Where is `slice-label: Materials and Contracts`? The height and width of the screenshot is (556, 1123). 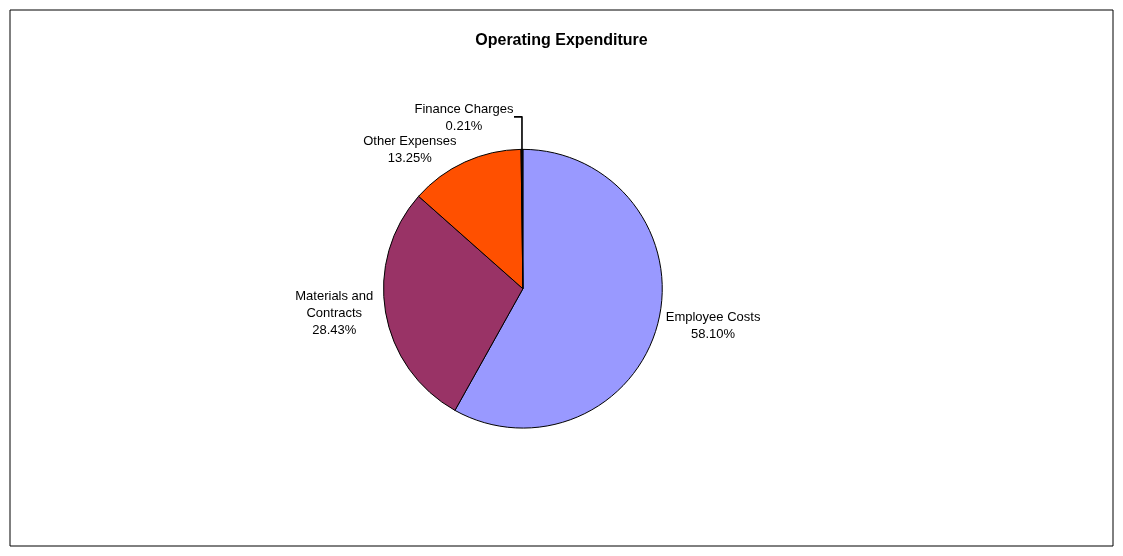
slice-label: Materials and Contracts is located at coordinates (334, 304).